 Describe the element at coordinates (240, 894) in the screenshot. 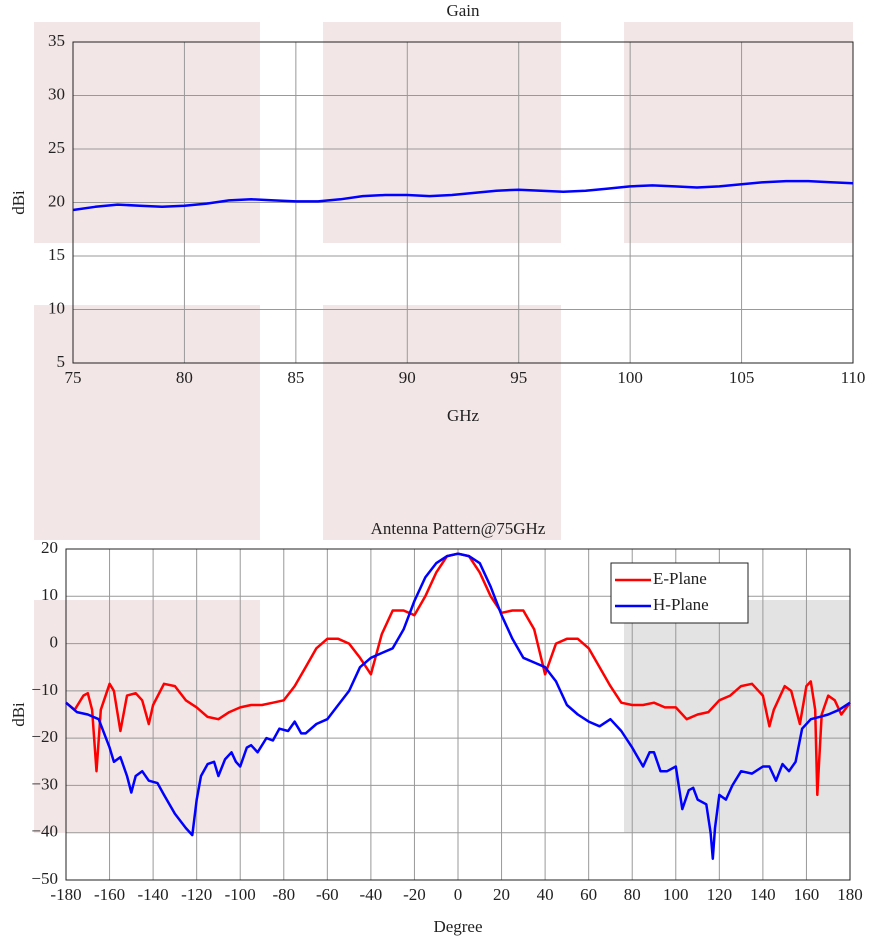

I see `x-tick-label: -100` at that location.